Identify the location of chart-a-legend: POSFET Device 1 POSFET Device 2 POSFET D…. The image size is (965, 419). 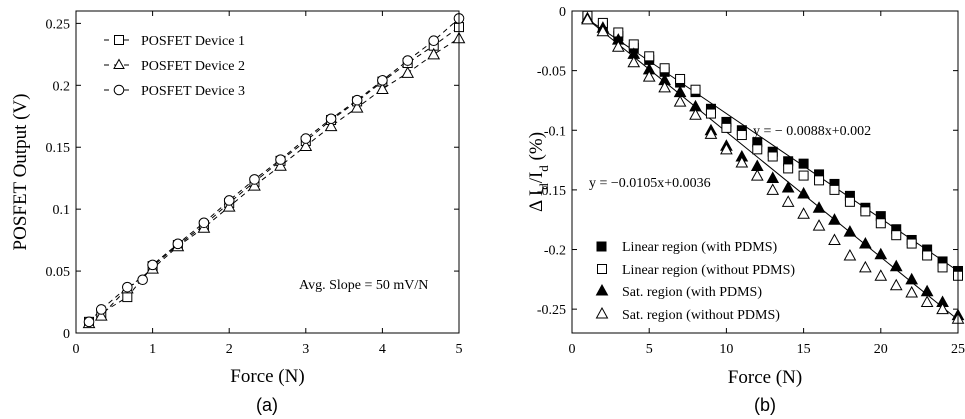
(174, 66).